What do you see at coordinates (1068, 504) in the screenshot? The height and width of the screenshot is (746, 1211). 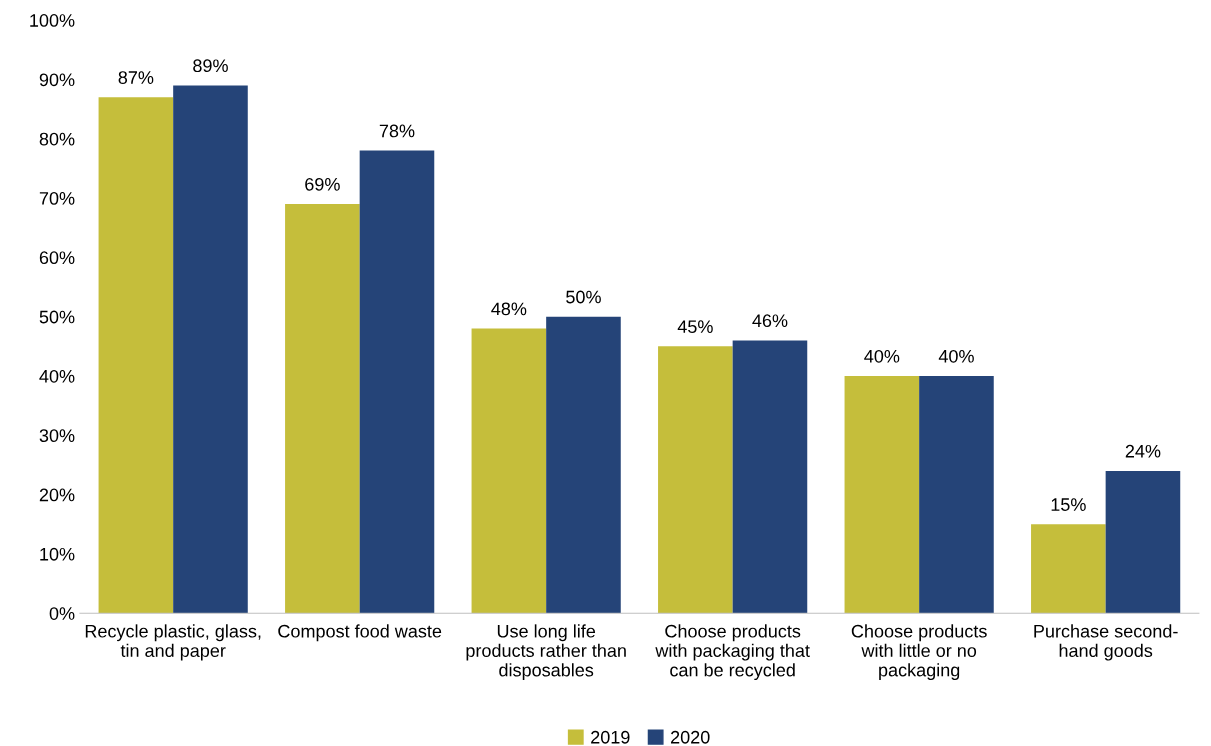 I see `data-label: 15%` at bounding box center [1068, 504].